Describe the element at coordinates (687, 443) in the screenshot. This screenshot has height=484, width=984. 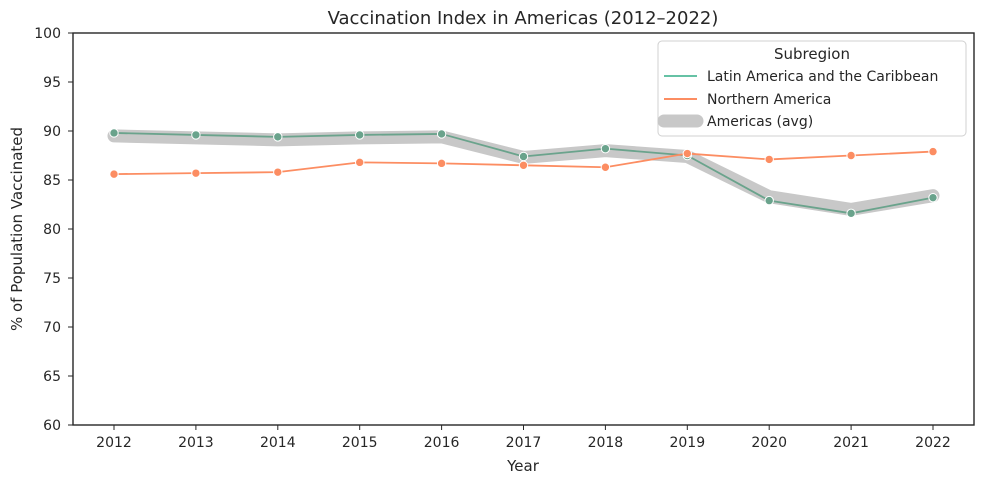
I see `x-tick-label: 2019` at that location.